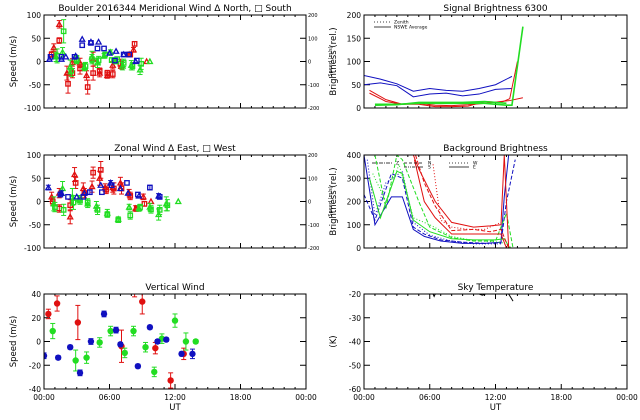  I want to click on vertical-ytick-label: 20, so click(36, 318).